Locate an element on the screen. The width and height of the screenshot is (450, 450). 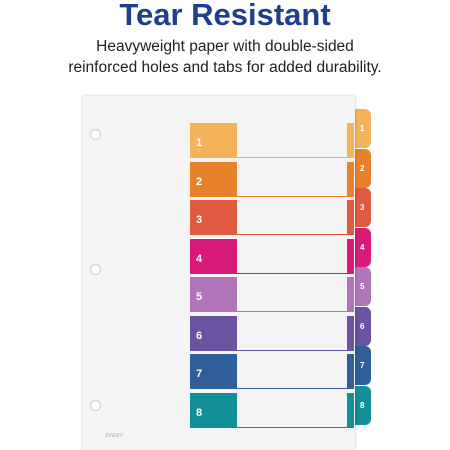
row-label-block-5: 5 is located at coordinates (213, 294).